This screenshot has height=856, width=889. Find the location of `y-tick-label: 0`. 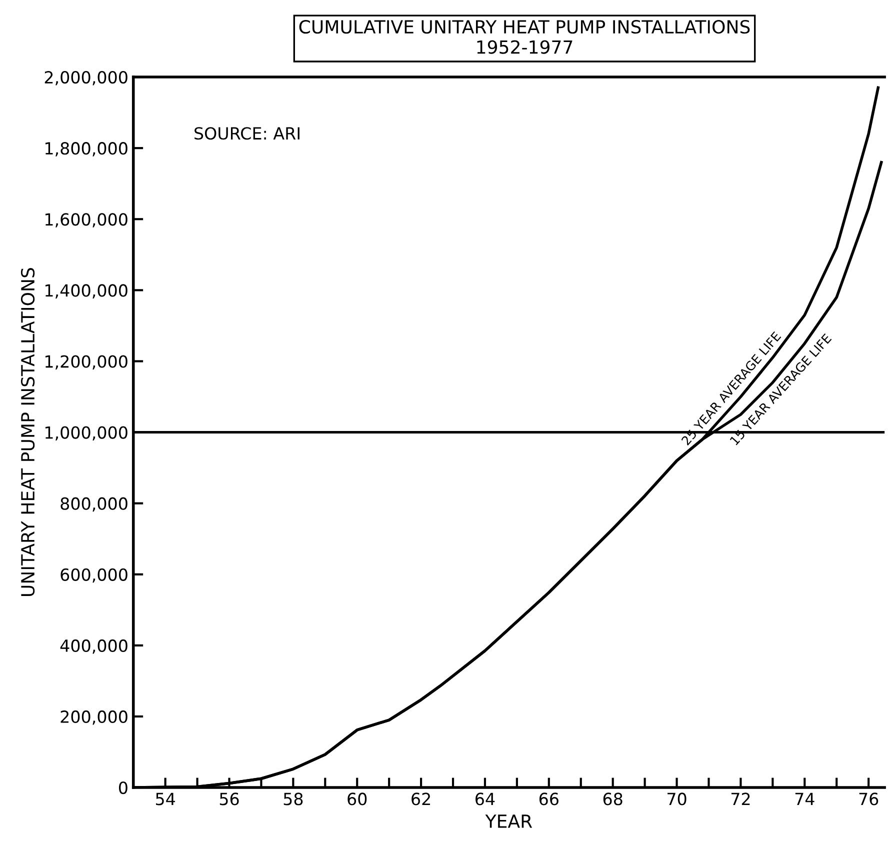

y-tick-label: 0 is located at coordinates (123, 787).